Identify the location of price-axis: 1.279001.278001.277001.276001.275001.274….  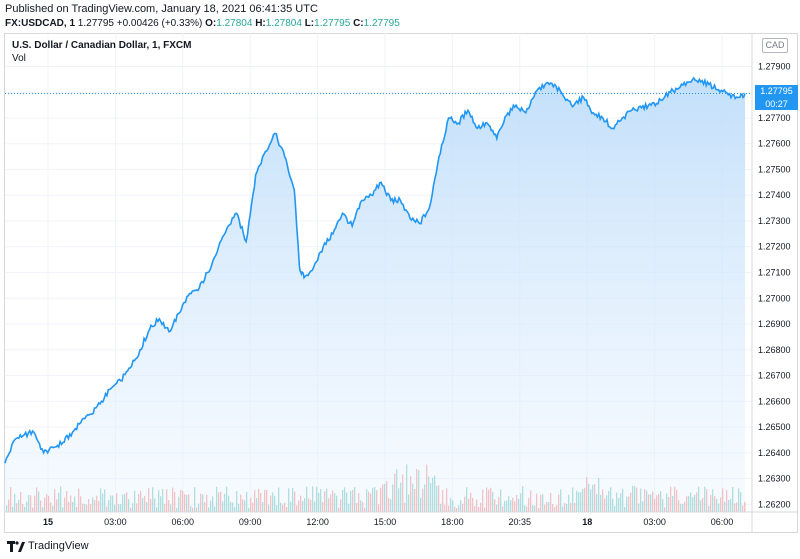
(774, 285).